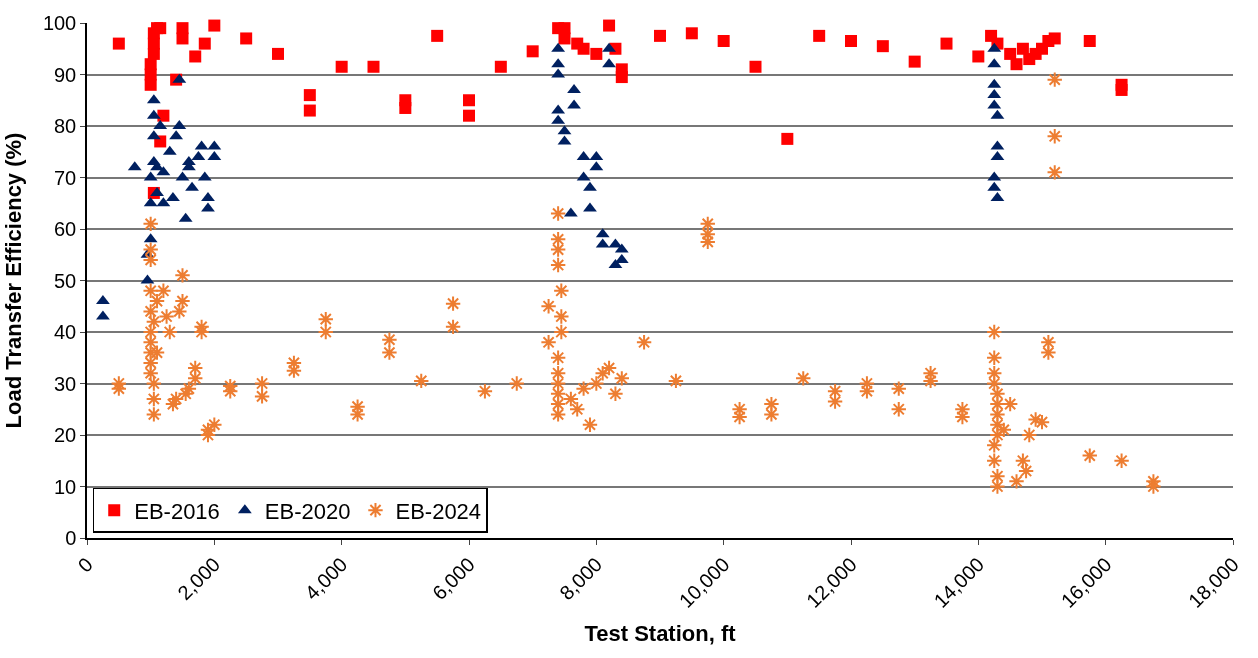  Describe the element at coordinates (65, 332) in the screenshot. I see `y-tick-label: 40` at that location.